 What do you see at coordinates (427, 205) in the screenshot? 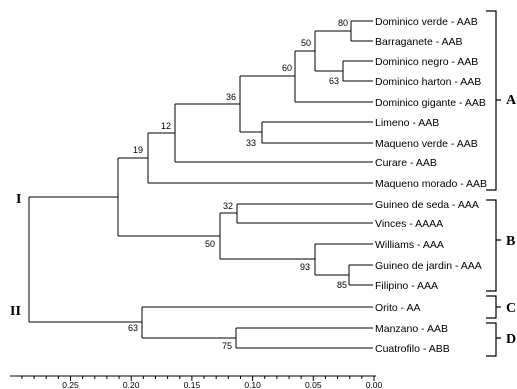
I see `leaf-label: Guineo de seda - AAA` at bounding box center [427, 205].